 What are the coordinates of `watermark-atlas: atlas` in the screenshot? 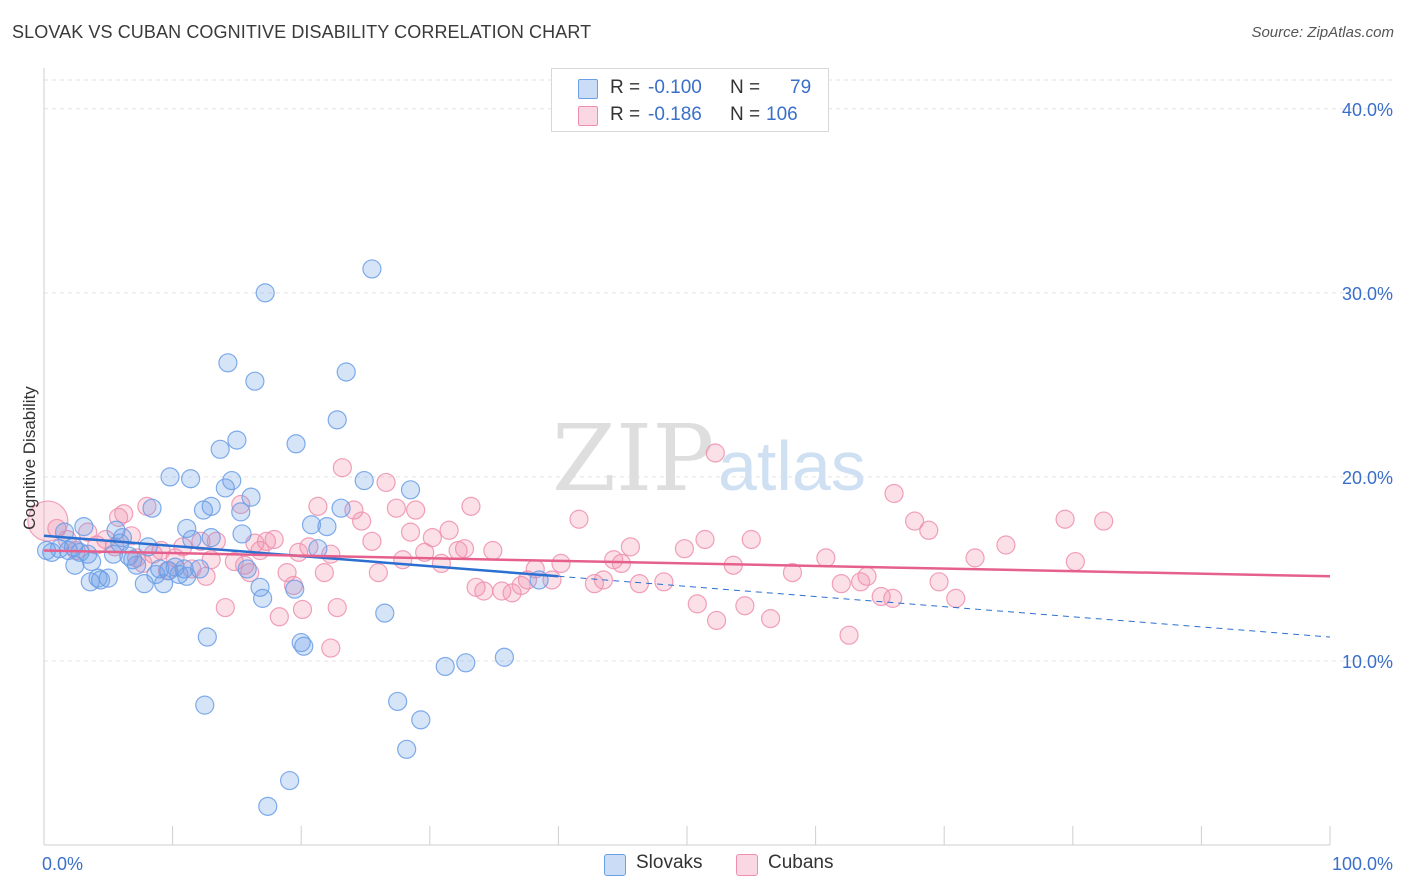 It's located at (792, 466).